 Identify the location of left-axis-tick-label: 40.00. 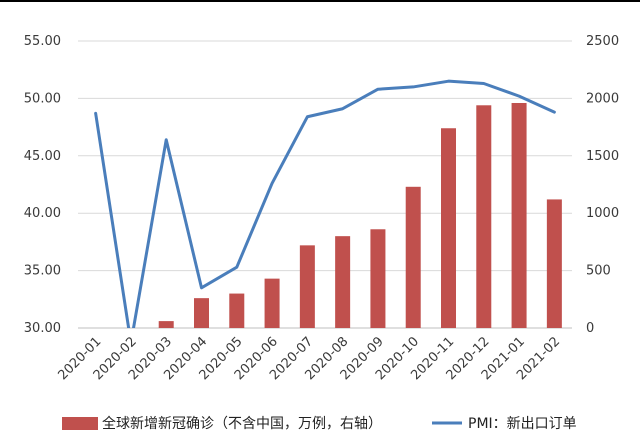
(42, 213).